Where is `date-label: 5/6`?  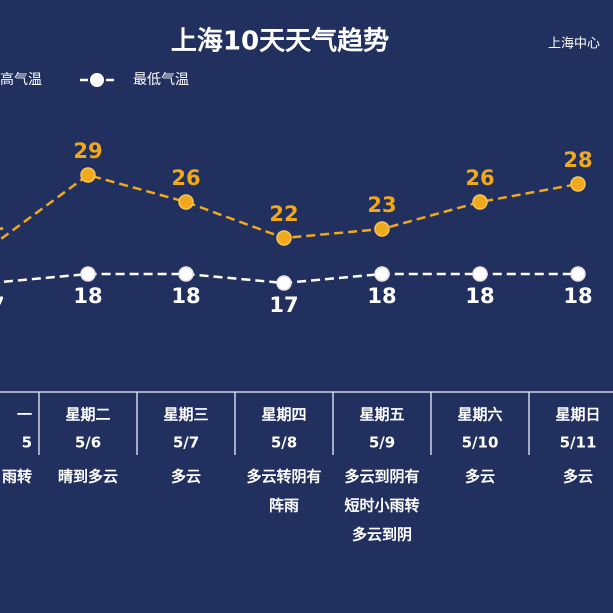 date-label: 5/6 is located at coordinates (88, 443).